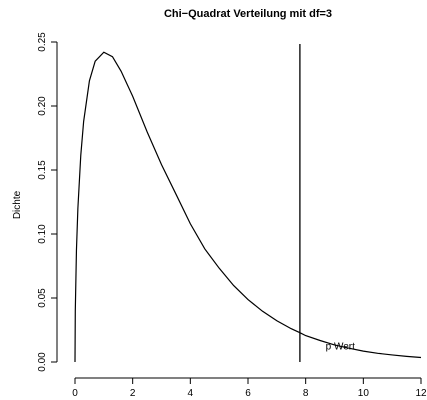  What do you see at coordinates (421, 393) in the screenshot?
I see `x-tick-label: 12` at bounding box center [421, 393].